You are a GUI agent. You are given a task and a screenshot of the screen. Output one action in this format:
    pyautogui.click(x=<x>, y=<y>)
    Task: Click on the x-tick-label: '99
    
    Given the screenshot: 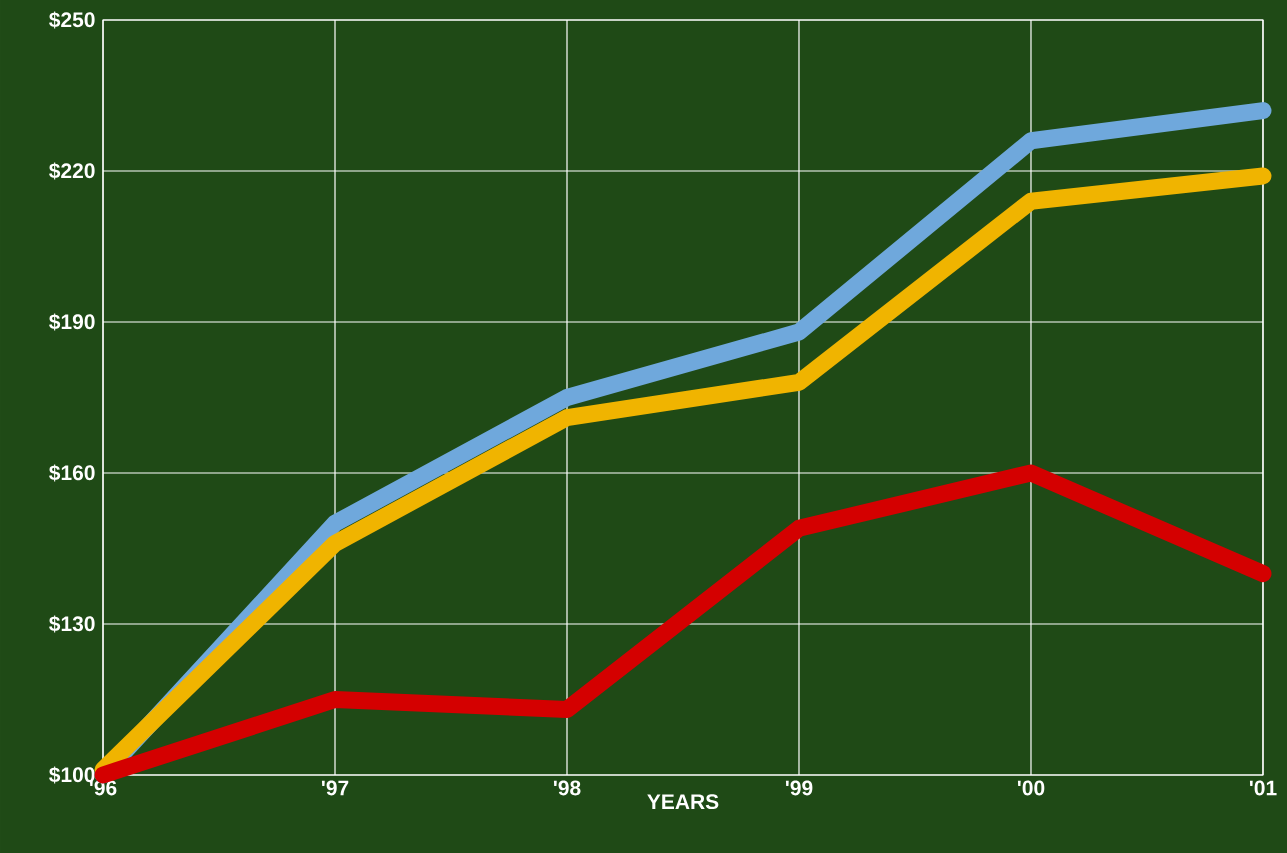 What is the action you would take?
    pyautogui.click(x=799, y=788)
    